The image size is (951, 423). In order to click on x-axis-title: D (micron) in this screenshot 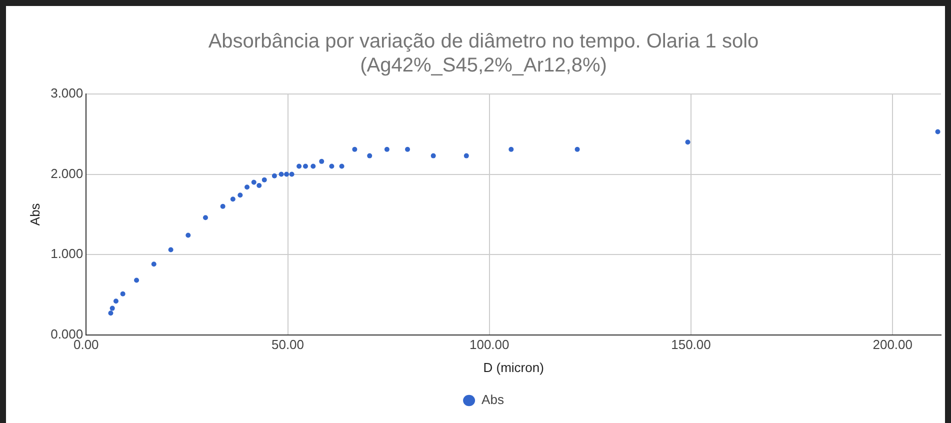, I will do `click(513, 367)`.